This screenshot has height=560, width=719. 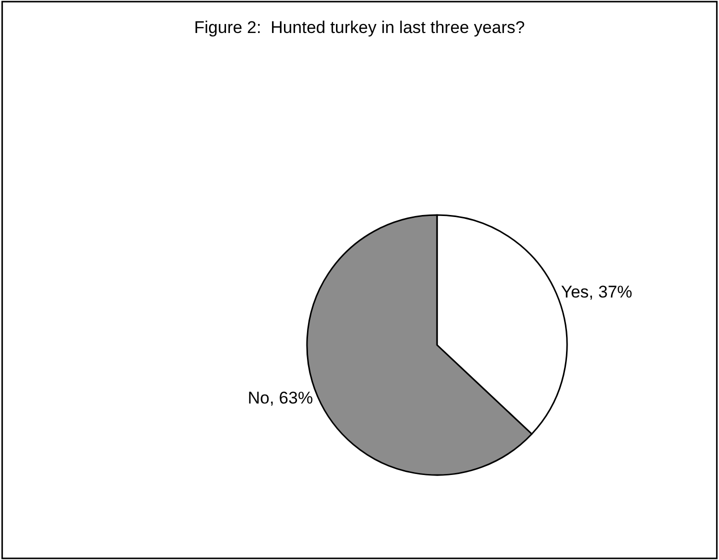 I want to click on chart-title: Figure 2: Hunted turkey in last three years?, so click(x=359, y=27).